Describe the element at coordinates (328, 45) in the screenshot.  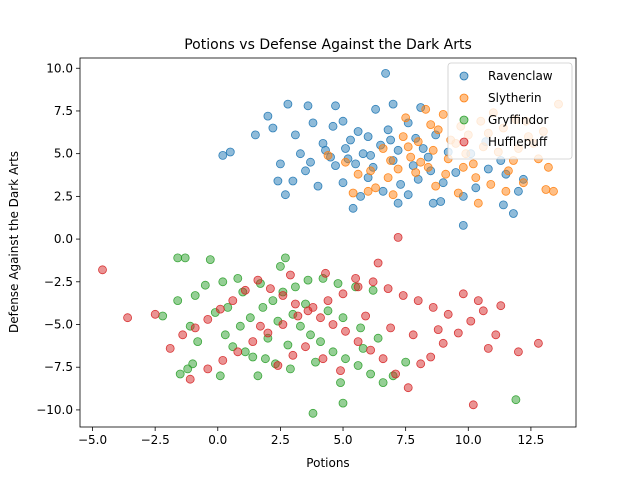
I see `chart-title: Potions vs Defense Against the Dark Arts` at that location.